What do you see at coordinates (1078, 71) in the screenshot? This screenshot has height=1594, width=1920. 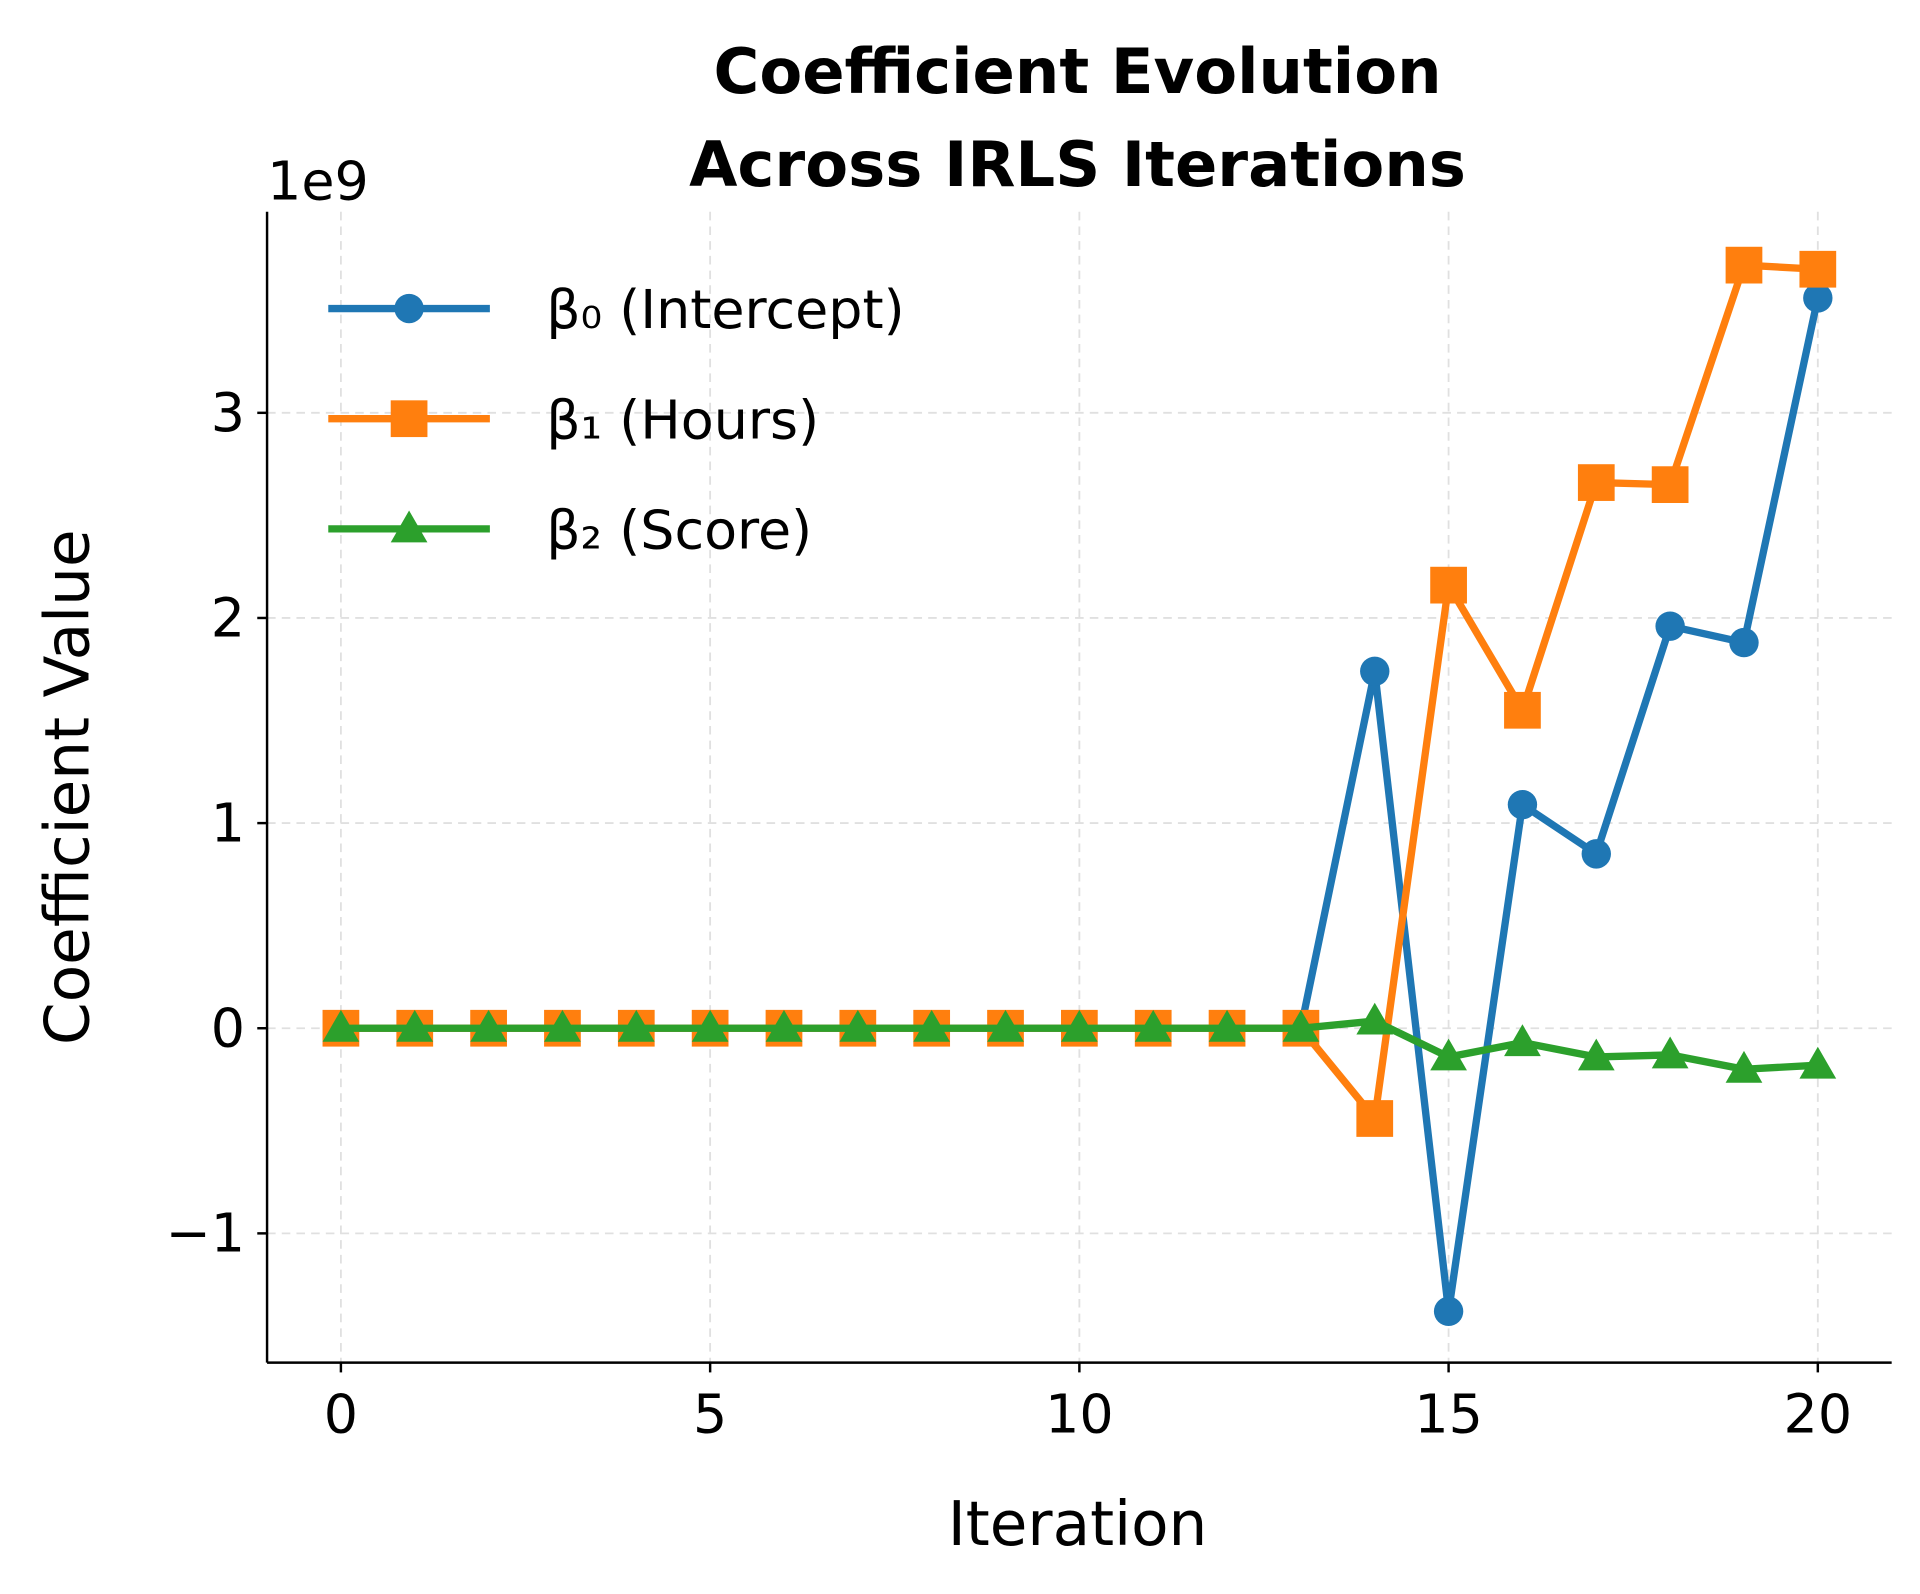 I see `chart-title-line1: Coefficient Evolution` at bounding box center [1078, 71].